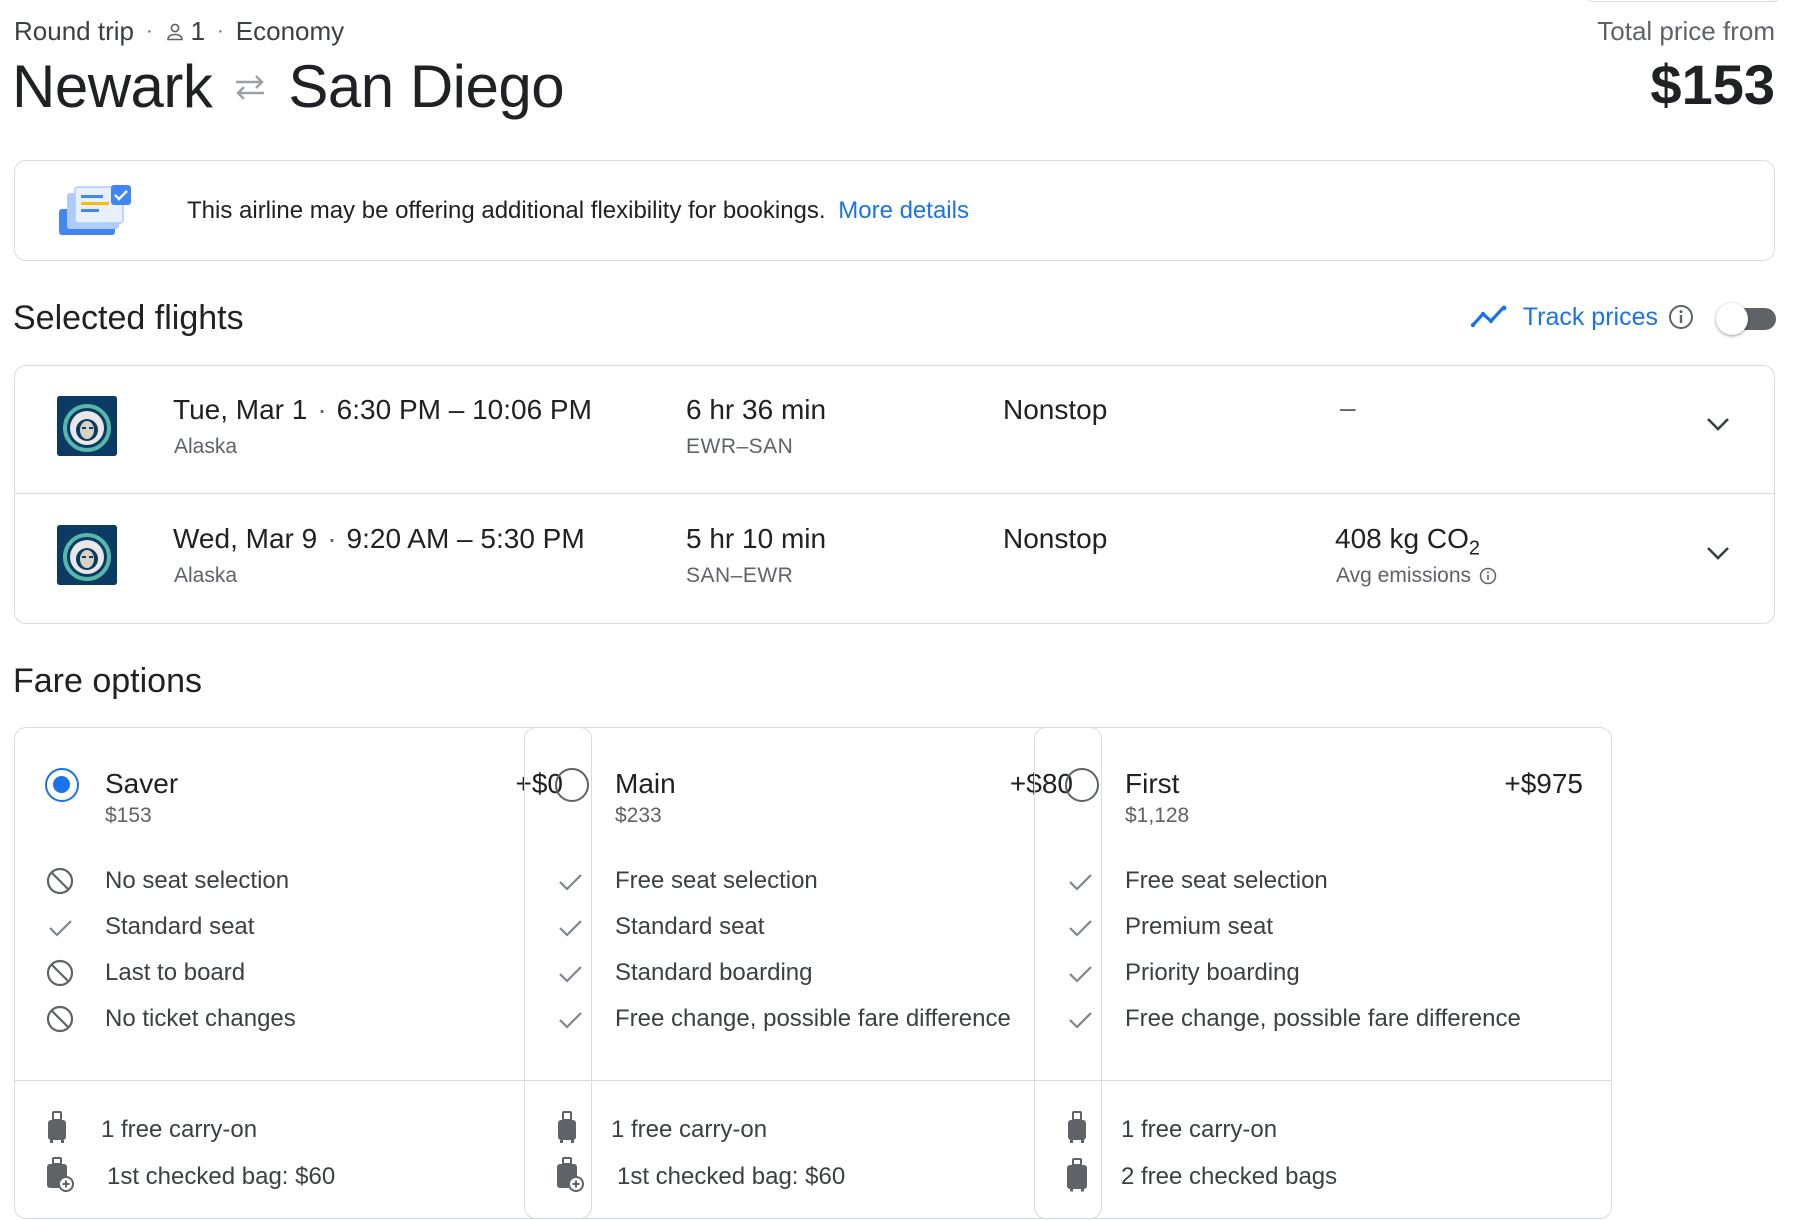 This screenshot has height=1220, width=1798. What do you see at coordinates (185, 31) in the screenshot?
I see `passenger-count: 1` at bounding box center [185, 31].